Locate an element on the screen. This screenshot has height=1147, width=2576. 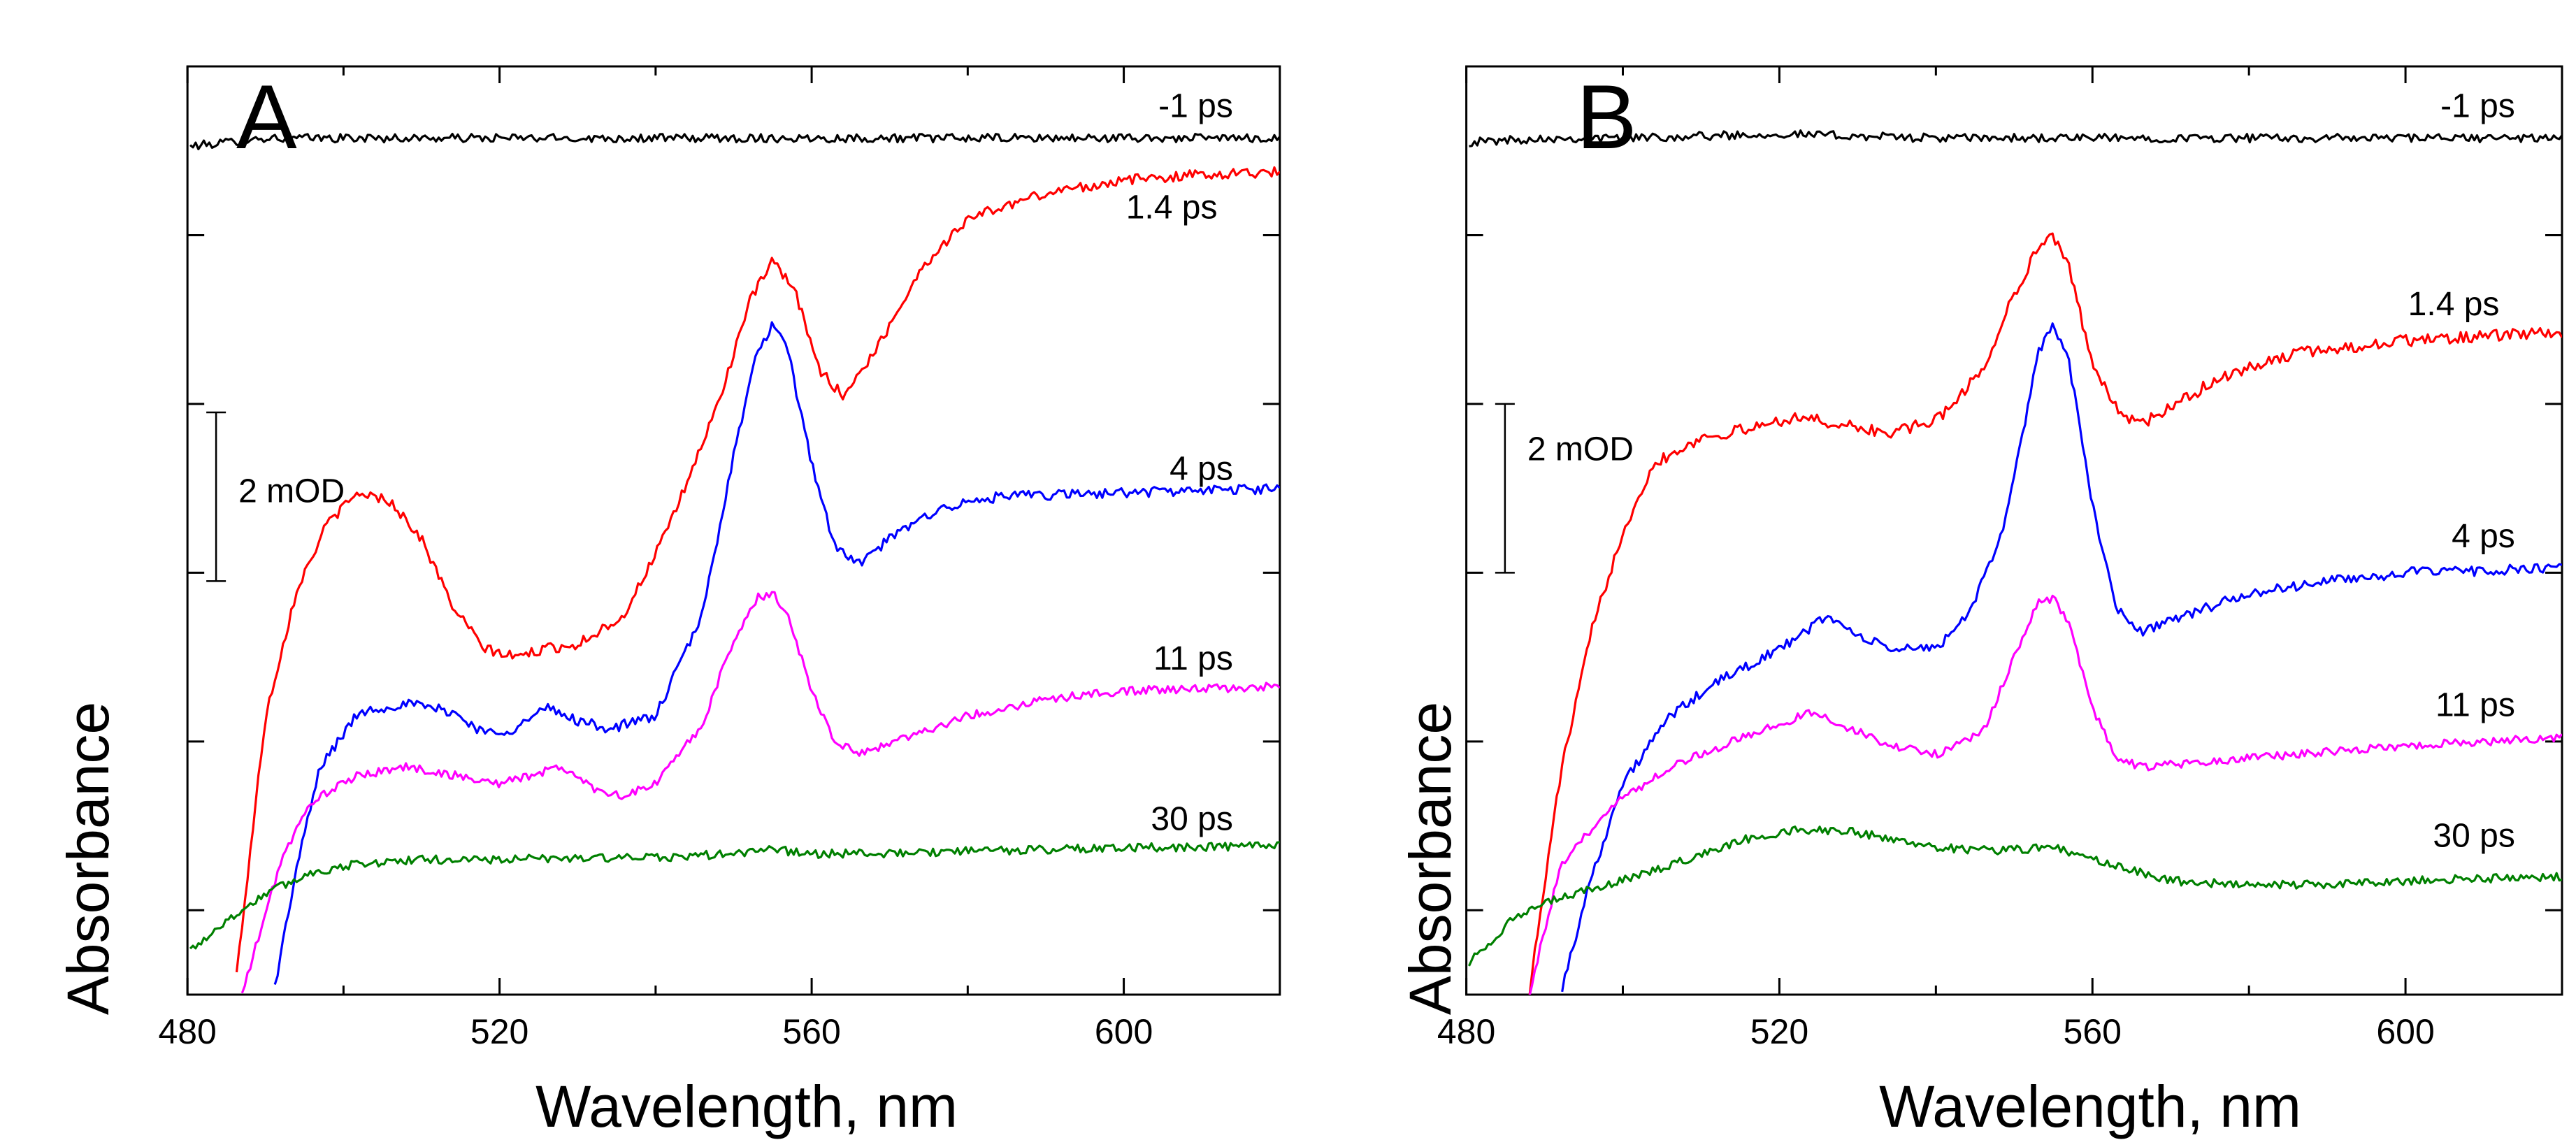
panel-letter-a: A is located at coordinates (266, 117).